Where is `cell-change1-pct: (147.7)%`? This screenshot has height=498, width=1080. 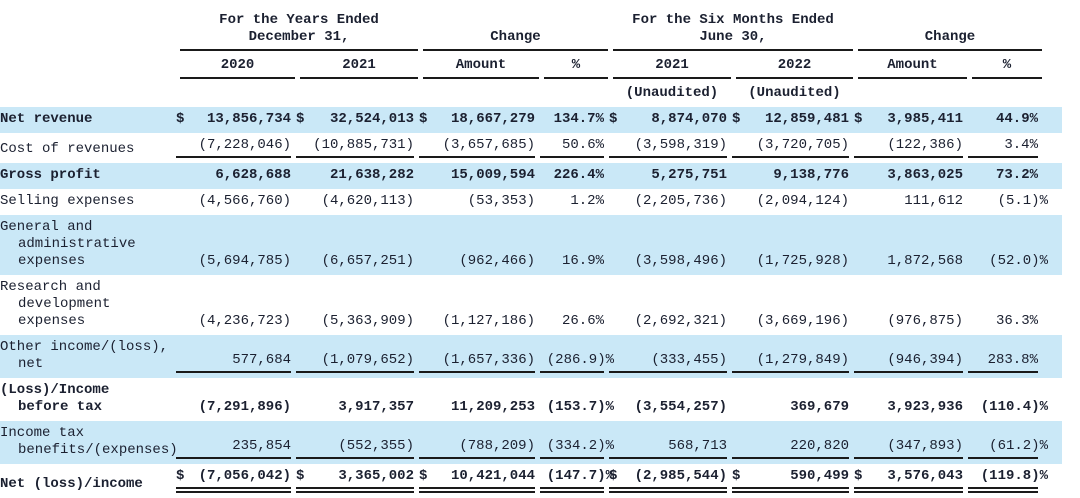 cell-change1-pct: (147.7)% is located at coordinates (577, 480).